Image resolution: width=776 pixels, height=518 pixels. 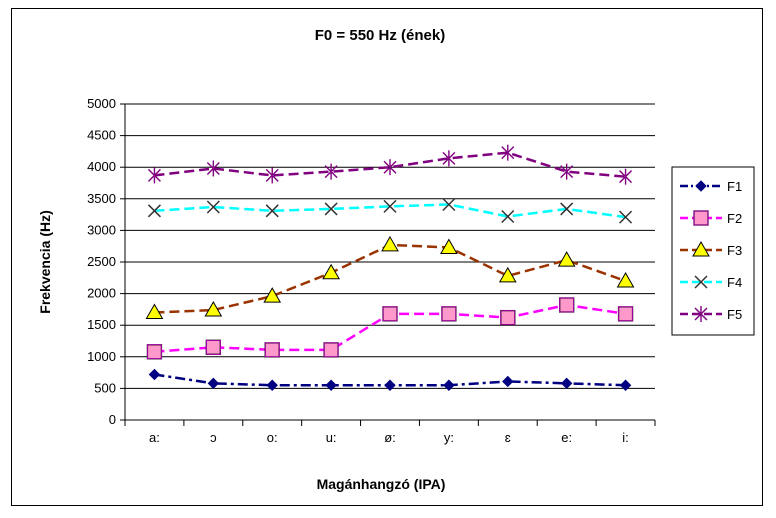 I want to click on y-tick-label-500: 500, so click(x=105, y=387).